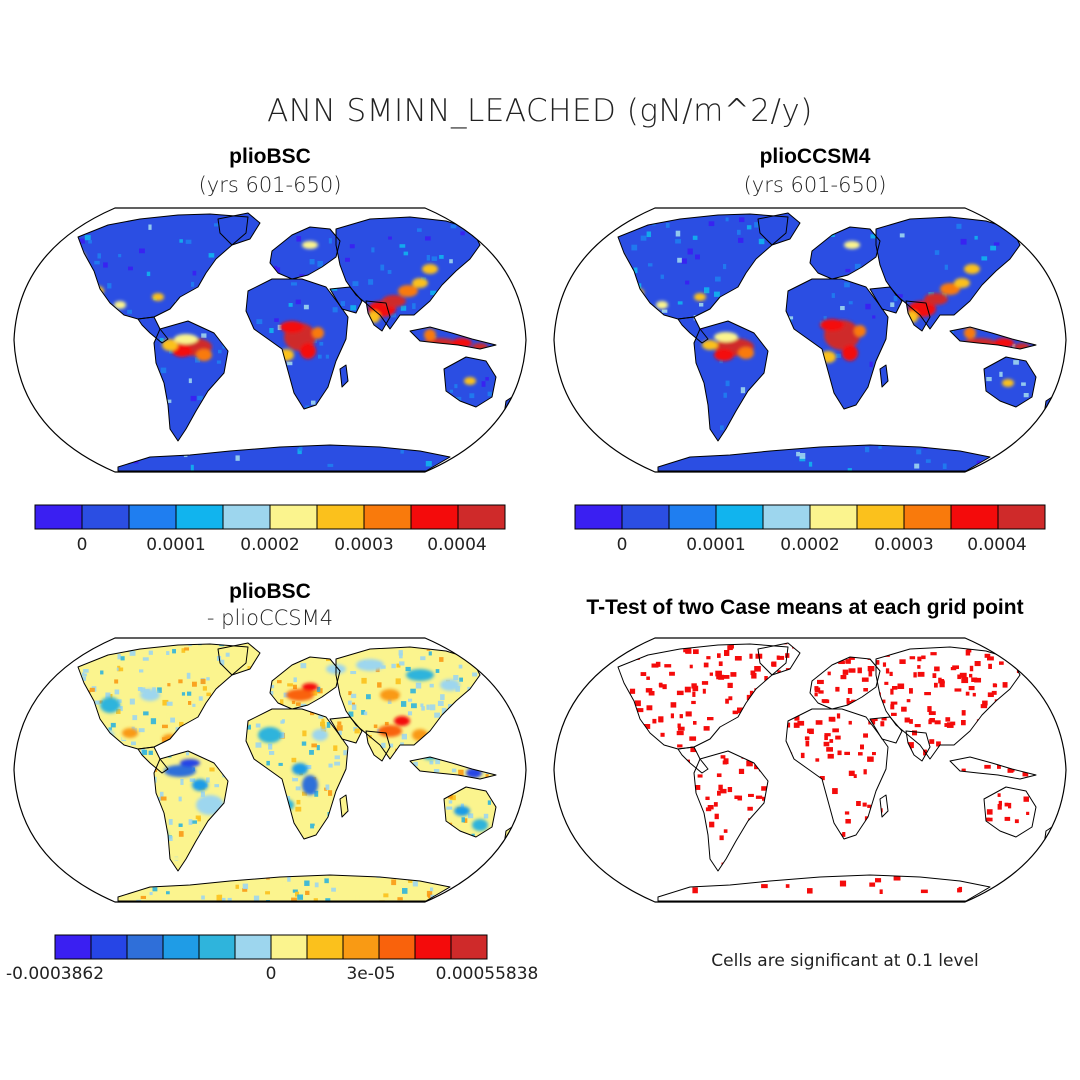  I want to click on colorbar-top-left, so click(270, 517).